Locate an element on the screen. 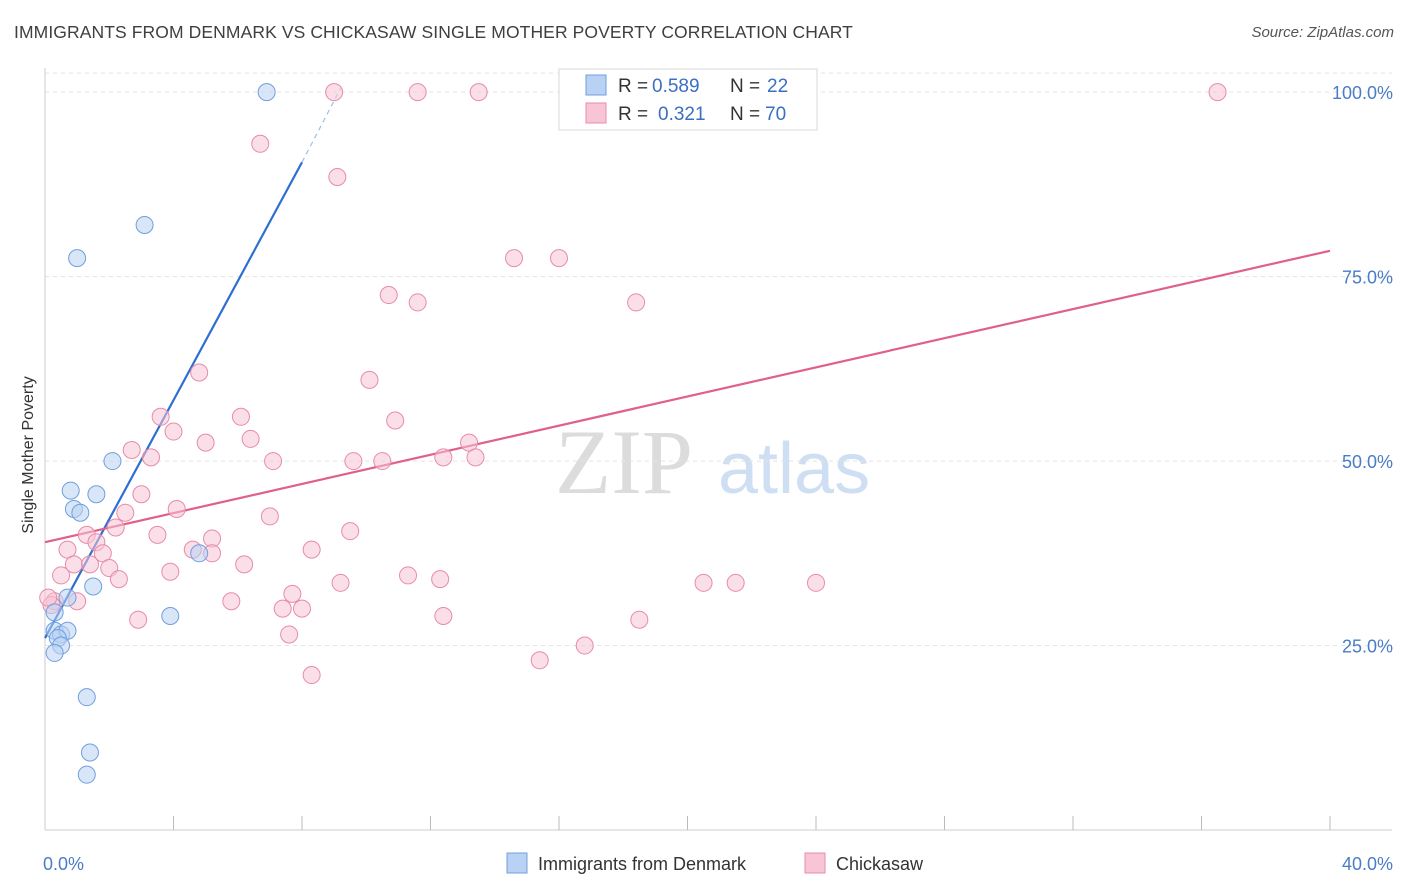 This screenshot has width=1406, height=892. source-credit: Source: ZipAtlas.com is located at coordinates (1322, 32).